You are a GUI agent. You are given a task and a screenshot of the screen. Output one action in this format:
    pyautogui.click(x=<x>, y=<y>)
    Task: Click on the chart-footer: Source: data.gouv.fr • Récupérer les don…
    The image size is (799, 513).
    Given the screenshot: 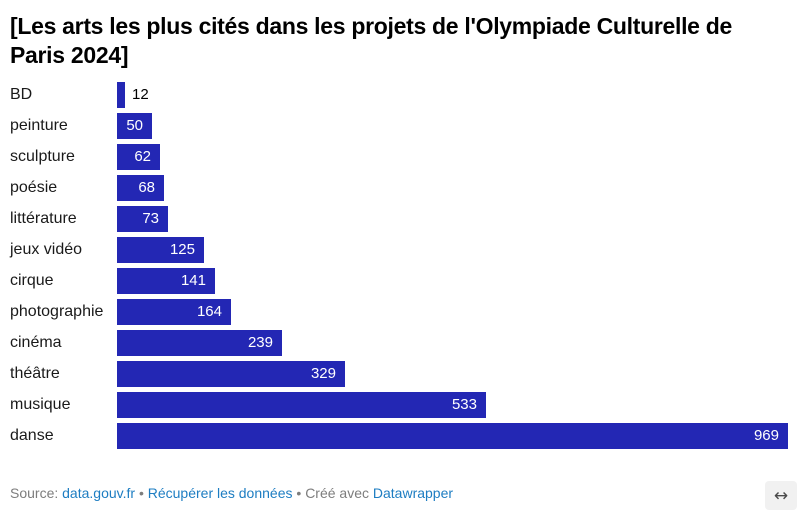 What is the action you would take?
    pyautogui.click(x=231, y=493)
    